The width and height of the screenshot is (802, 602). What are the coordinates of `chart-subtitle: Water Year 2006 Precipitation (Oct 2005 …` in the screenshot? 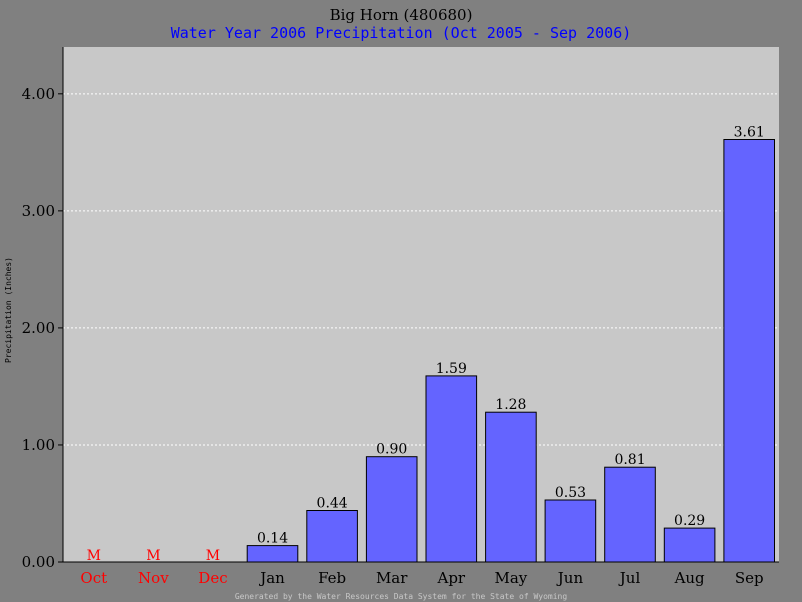 It's located at (401, 33).